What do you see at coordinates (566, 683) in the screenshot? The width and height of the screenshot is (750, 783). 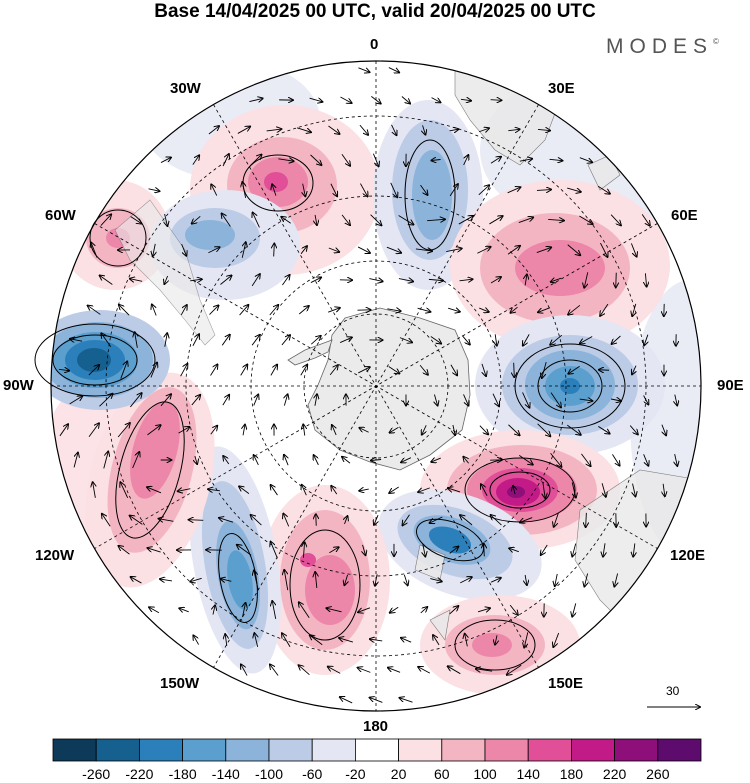 I see `lon-label-150e: 150E` at bounding box center [566, 683].